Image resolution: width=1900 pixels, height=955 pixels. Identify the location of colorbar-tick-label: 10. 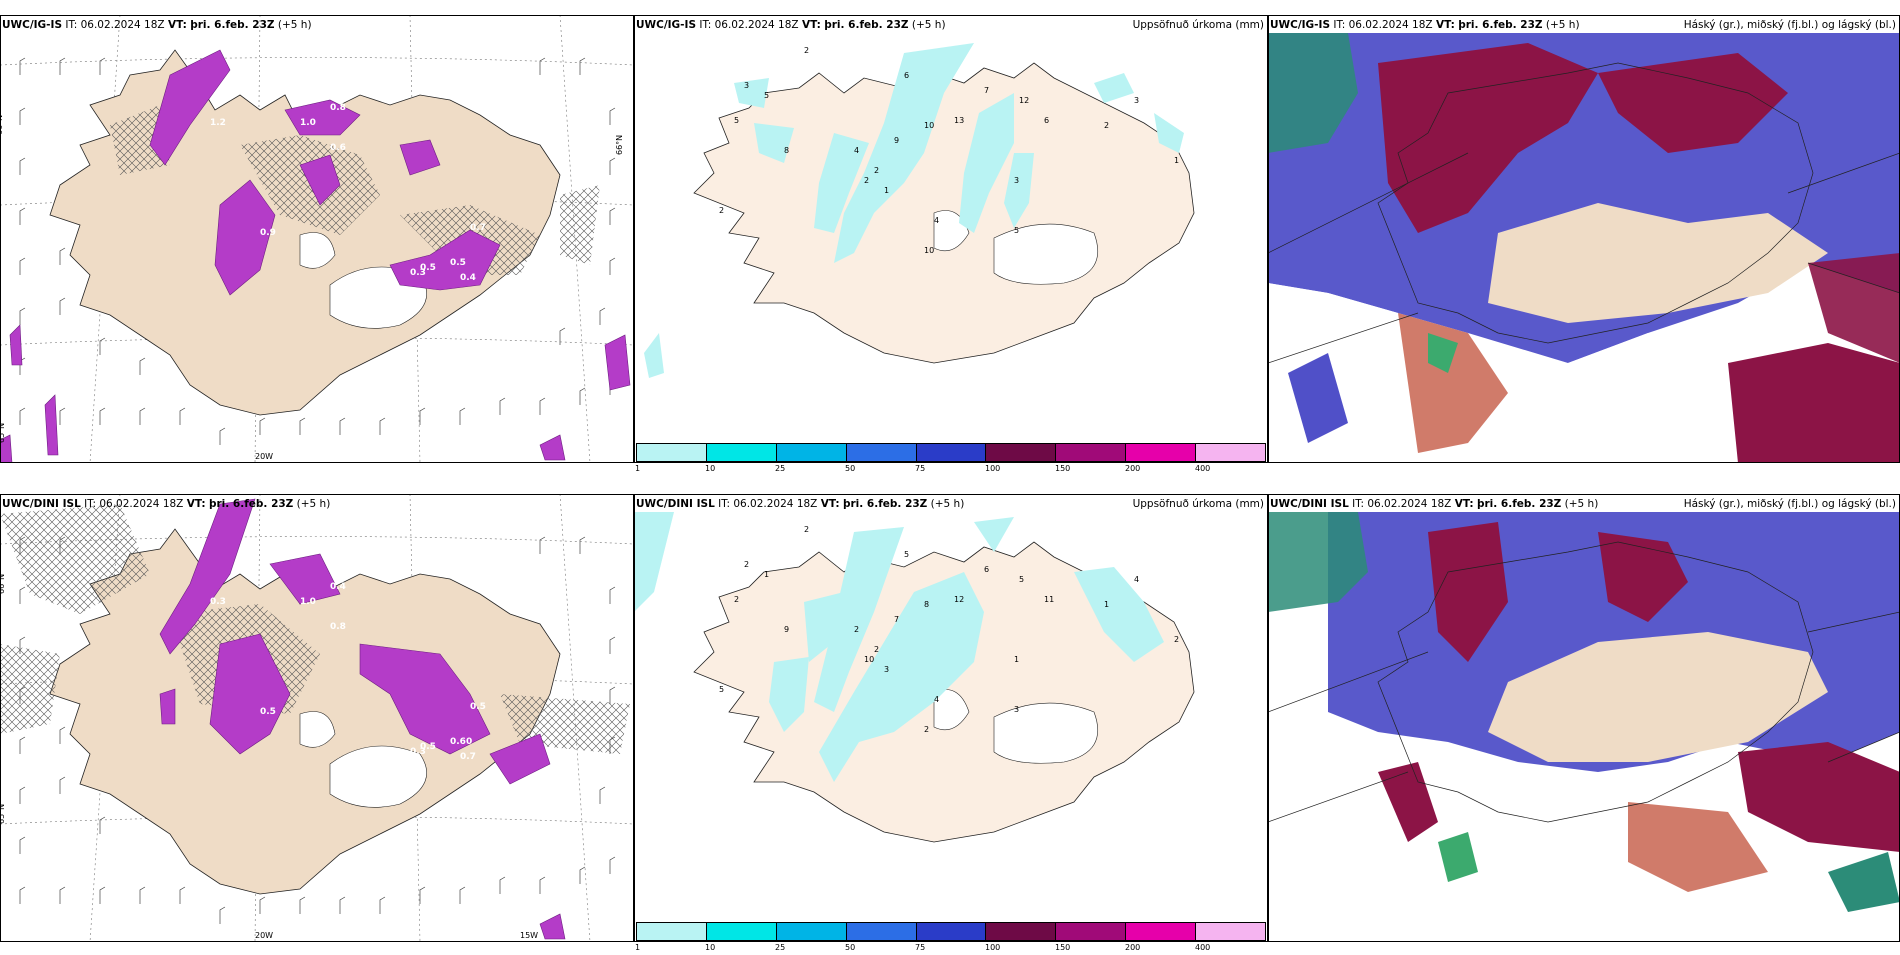
(710, 947).